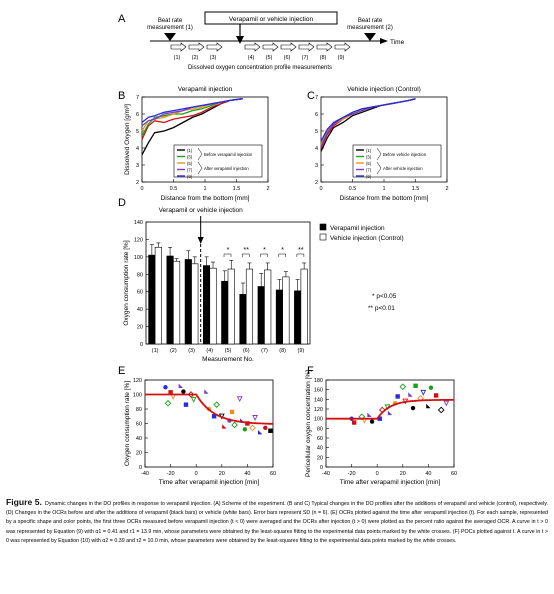  What do you see at coordinates (213, 58) in the screenshot?
I see `step-label: (3)` at bounding box center [213, 58].